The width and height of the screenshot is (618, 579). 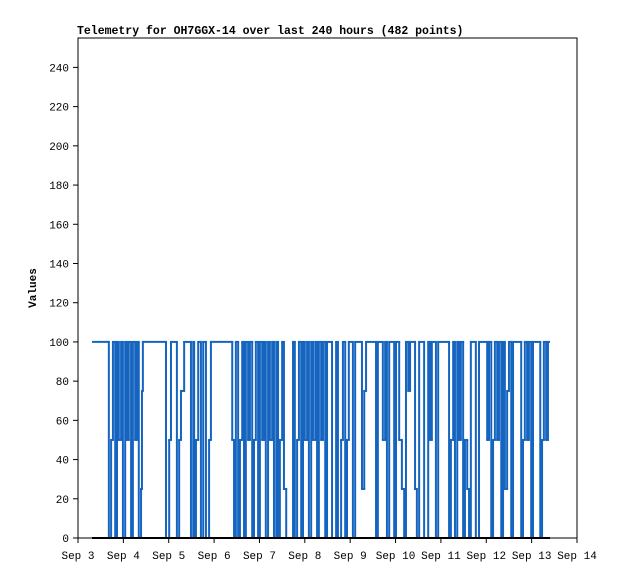 What do you see at coordinates (34, 288) in the screenshot?
I see `y-axis-label: Values` at bounding box center [34, 288].